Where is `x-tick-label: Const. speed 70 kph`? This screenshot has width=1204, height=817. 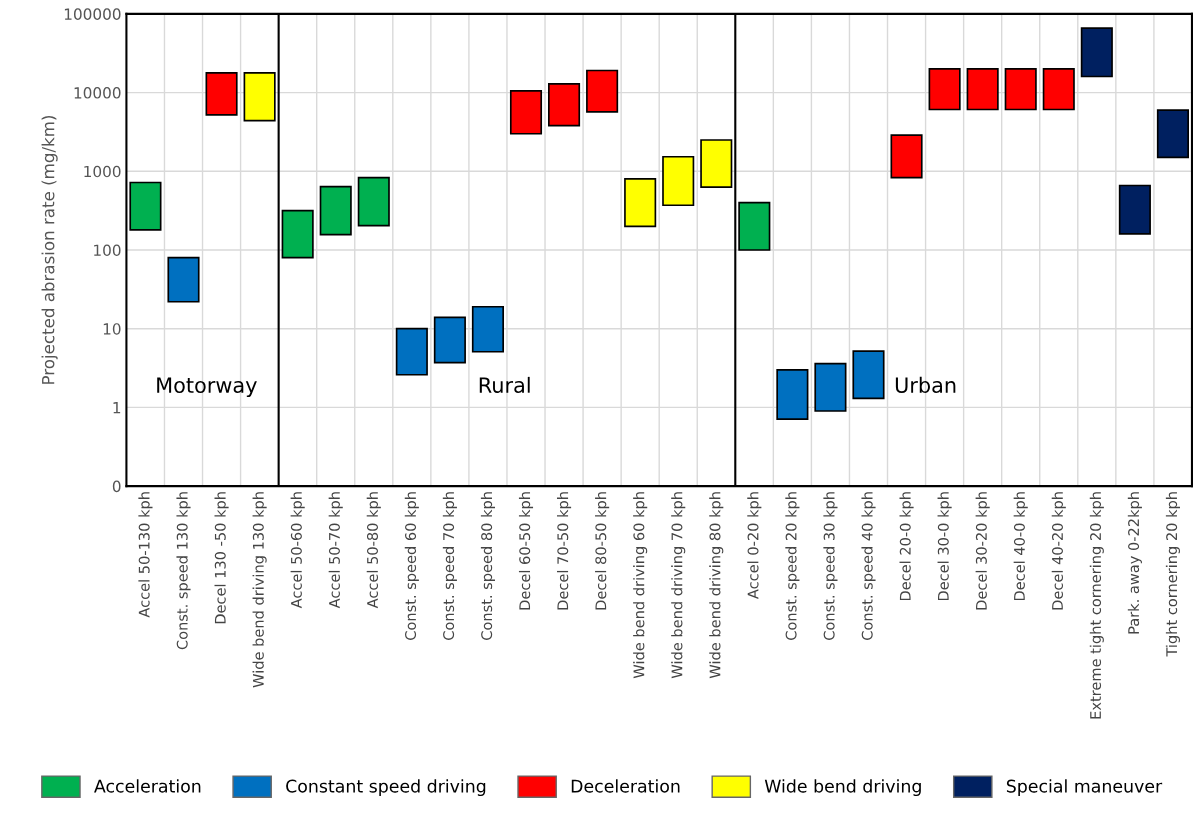 x-tick-label: Const. speed 70 kph is located at coordinates (449, 566).